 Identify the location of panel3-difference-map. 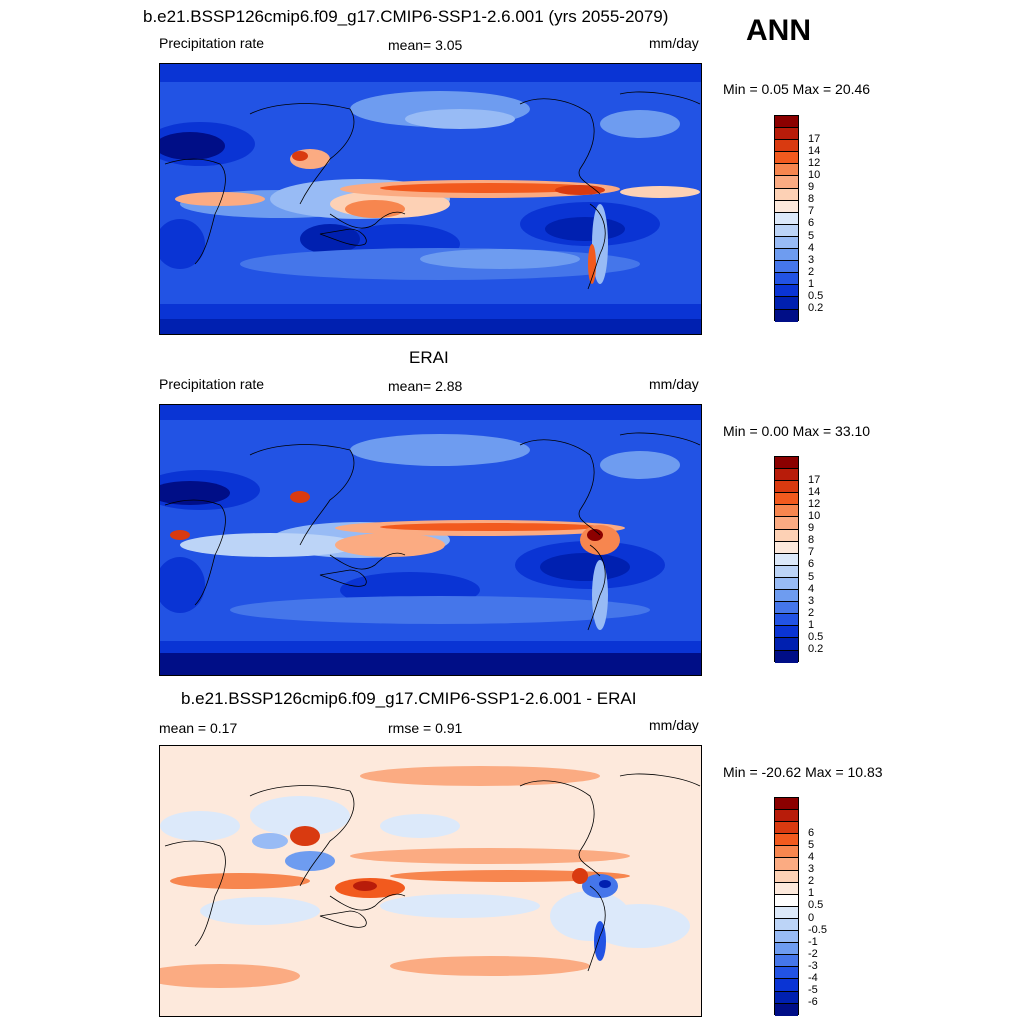
(430, 881).